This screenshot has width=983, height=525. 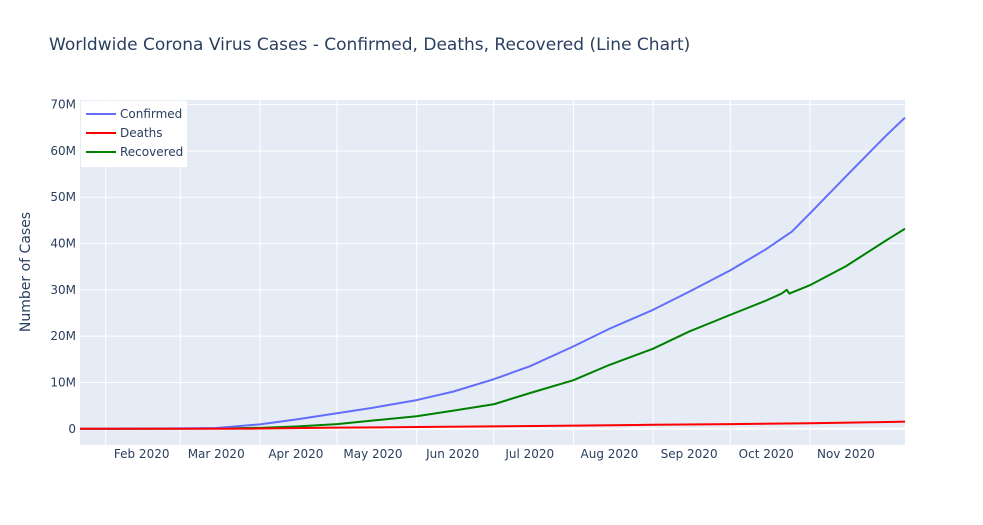 I want to click on series-line-deaths, so click(x=493, y=425).